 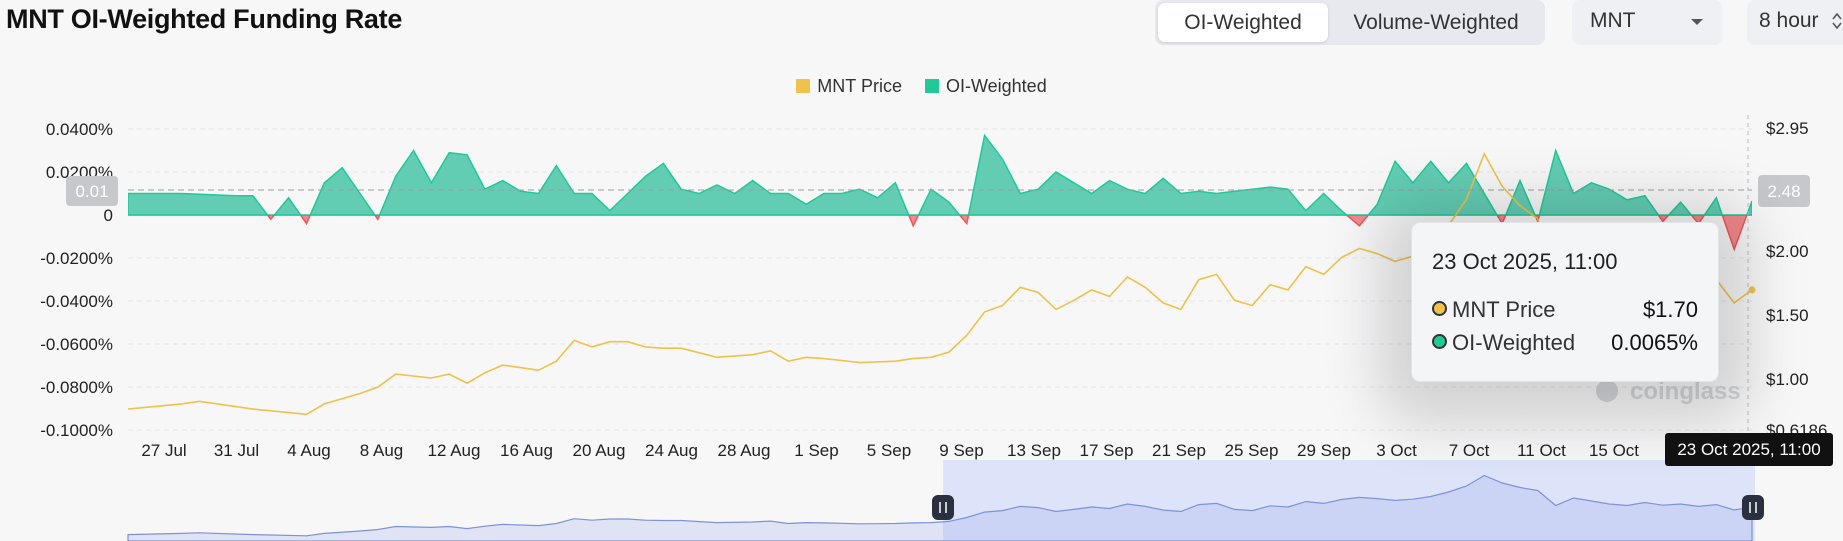 What do you see at coordinates (671, 450) in the screenshot?
I see `x-axis-tick: 24 Aug` at bounding box center [671, 450].